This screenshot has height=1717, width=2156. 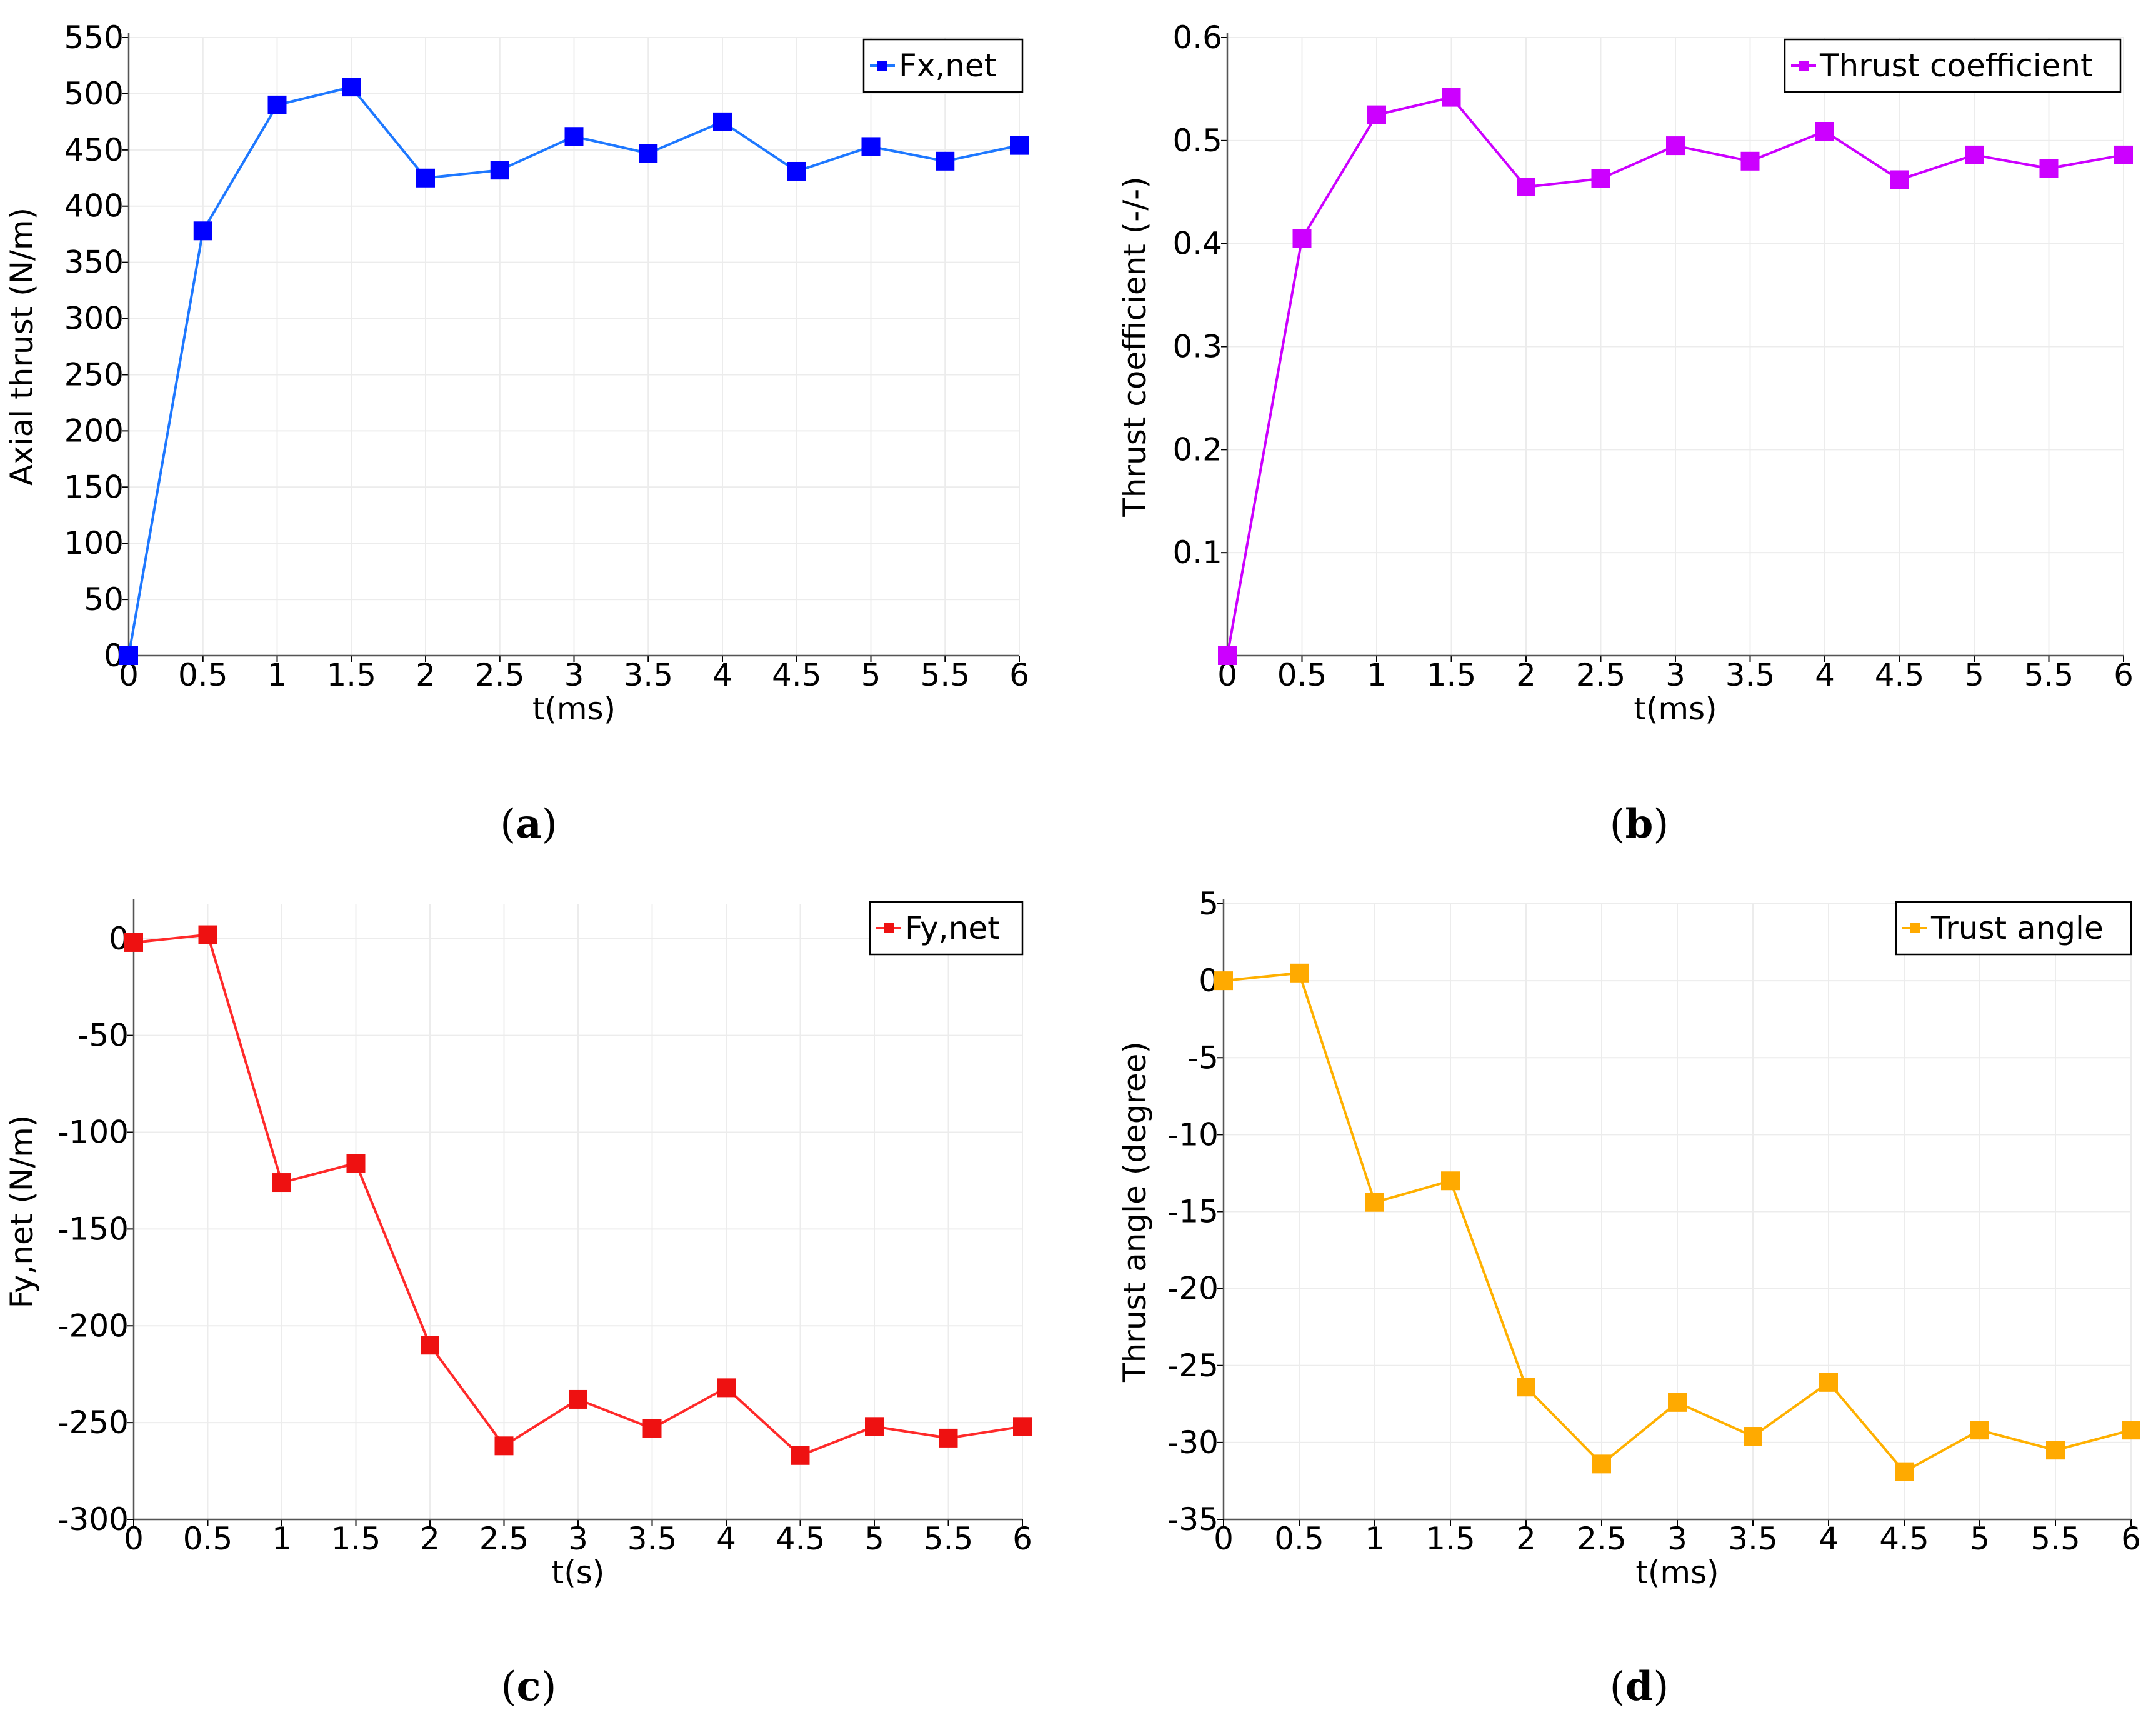 What do you see at coordinates (2124, 675) in the screenshot?
I see `x-tick-label: 6` at bounding box center [2124, 675].